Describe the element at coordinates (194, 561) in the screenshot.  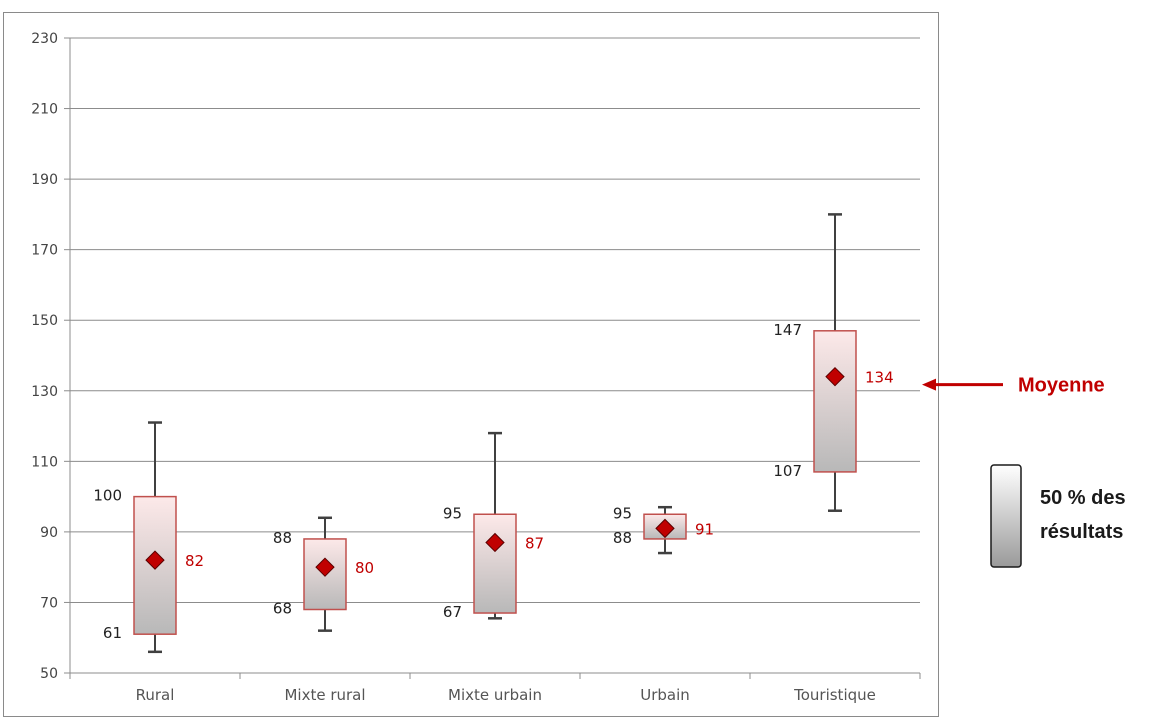
I see `mean-label: 82` at that location.